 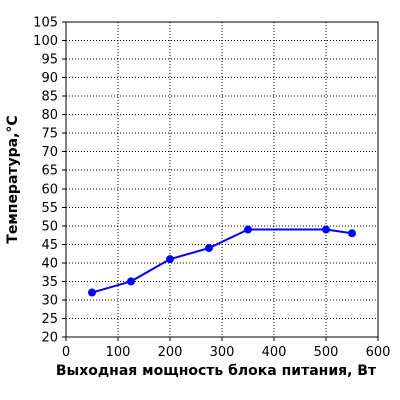 What do you see at coordinates (49, 263) in the screenshot?
I see `y-tick-label: 40` at bounding box center [49, 263].